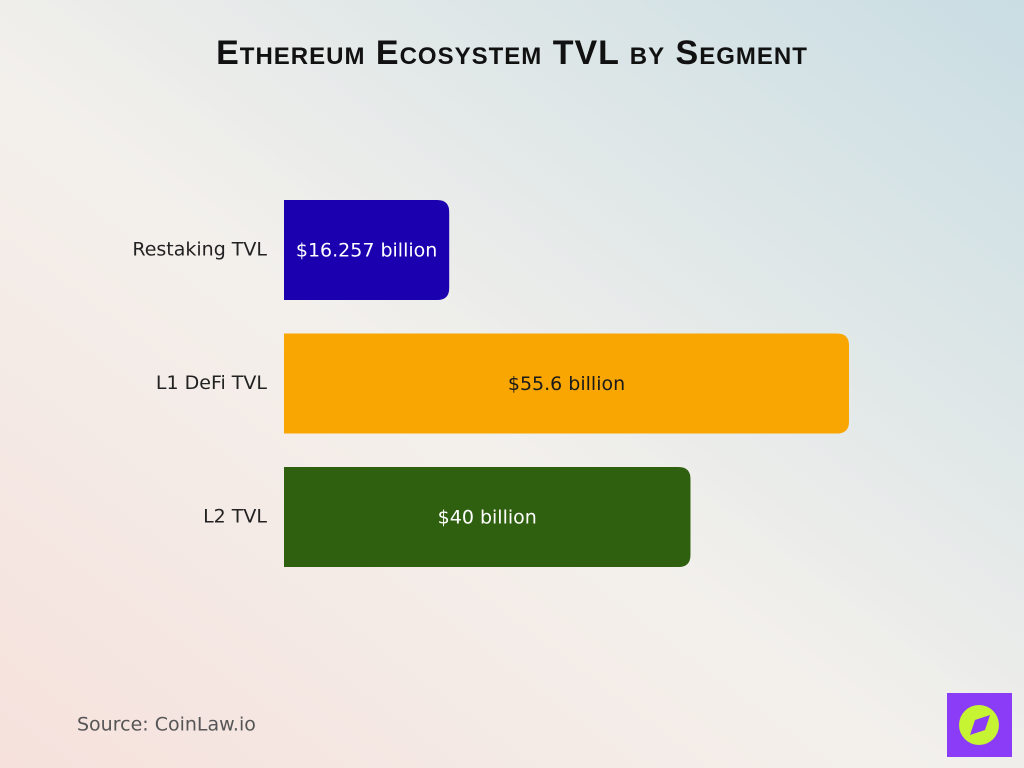 This screenshot has height=768, width=1024. Describe the element at coordinates (979, 725) in the screenshot. I see `logo` at that location.